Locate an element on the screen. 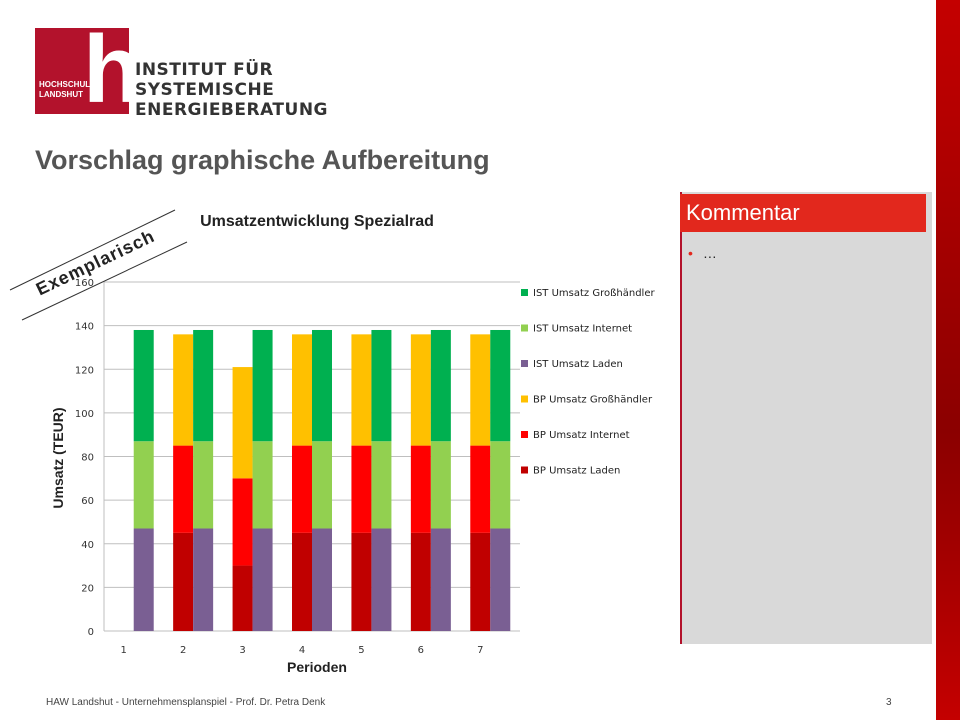 The width and height of the screenshot is (960, 720). logo-h-glyph: h is located at coordinates (106, 71).